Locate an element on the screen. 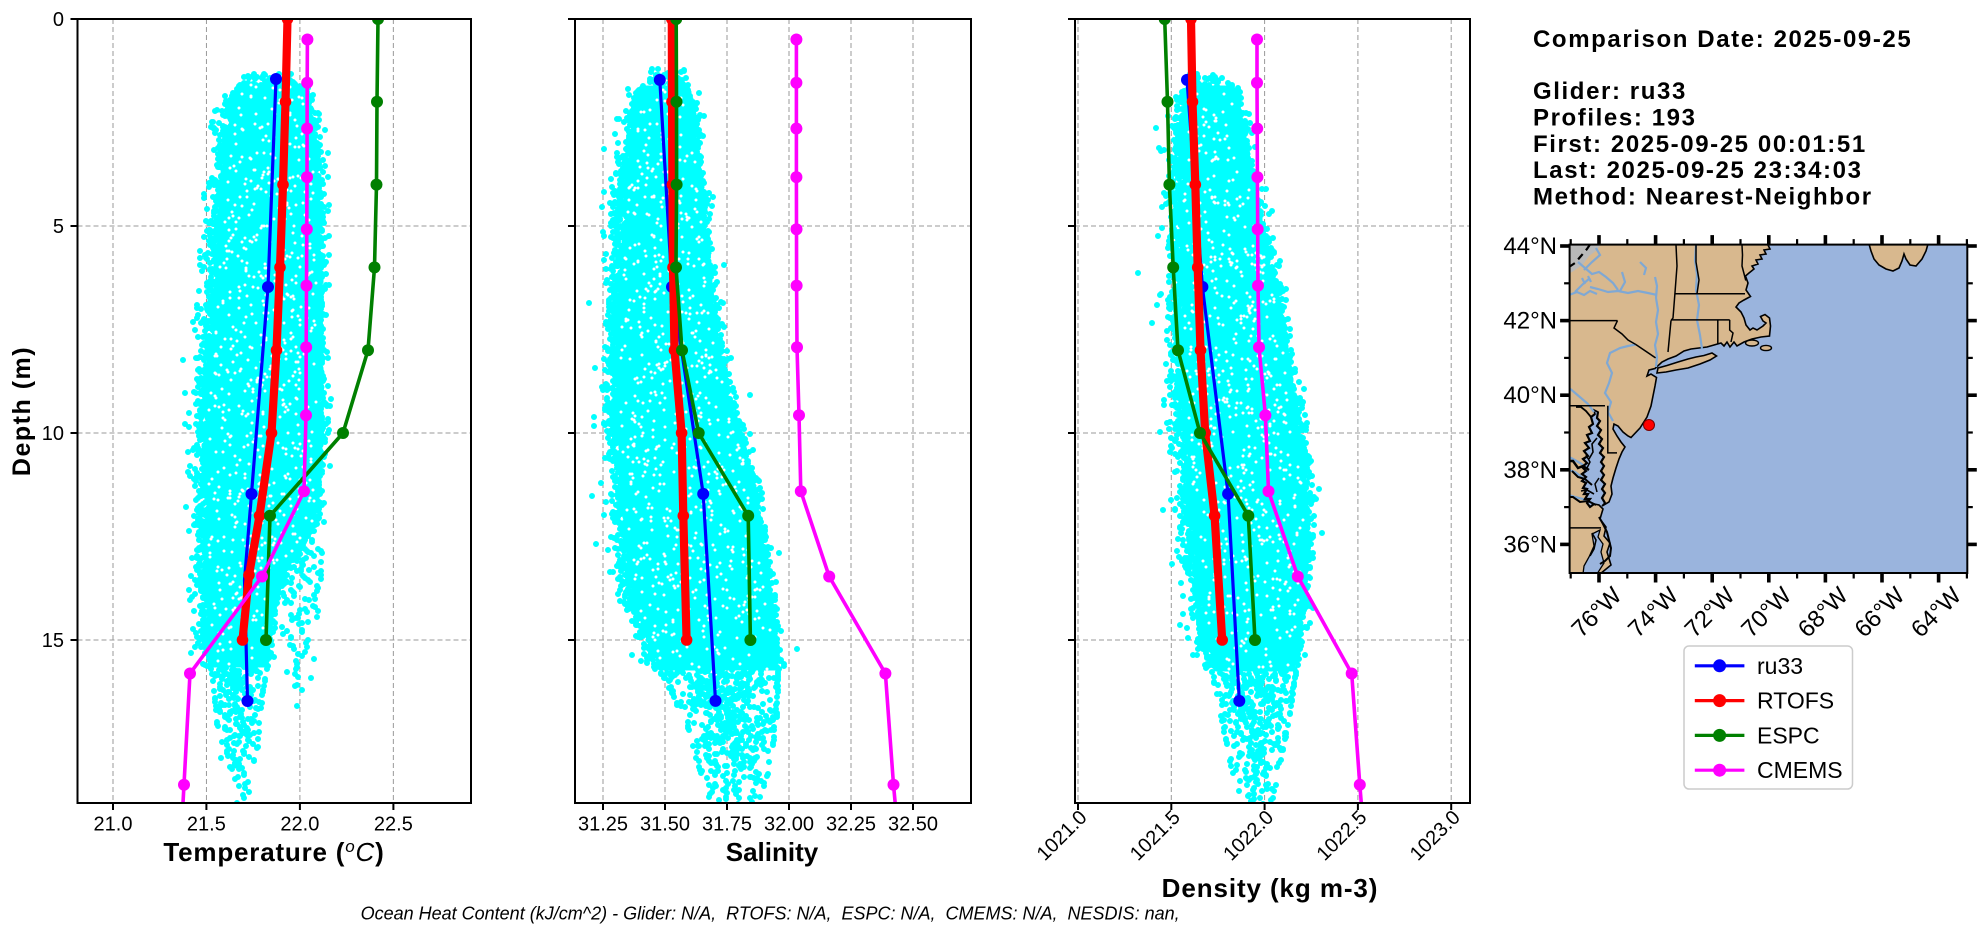 The image size is (1980, 934). svg-text: 21.0 is located at coordinates (113, 825).